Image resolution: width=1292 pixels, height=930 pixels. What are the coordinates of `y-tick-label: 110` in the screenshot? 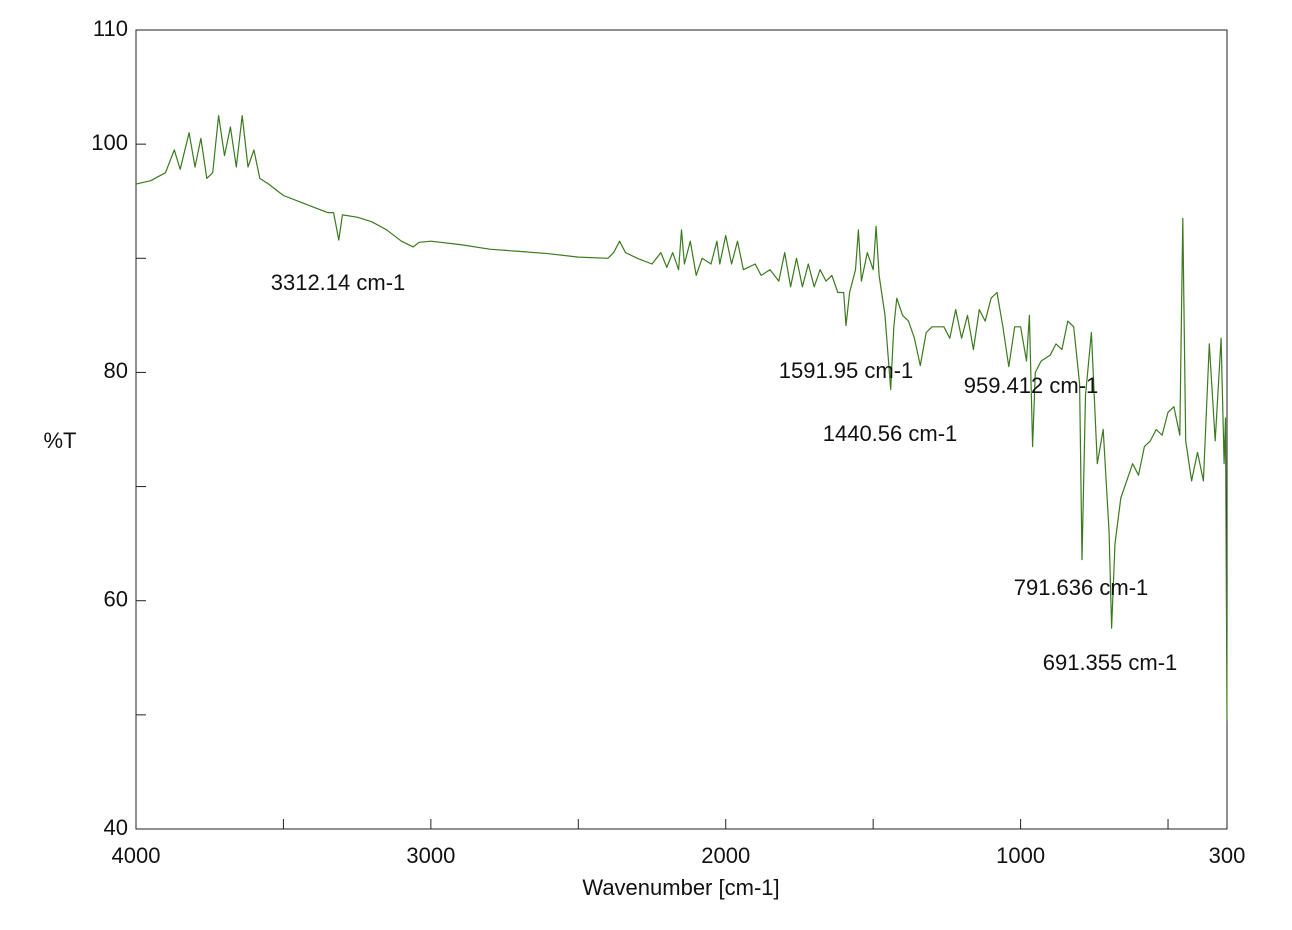 It's located at (110, 28).